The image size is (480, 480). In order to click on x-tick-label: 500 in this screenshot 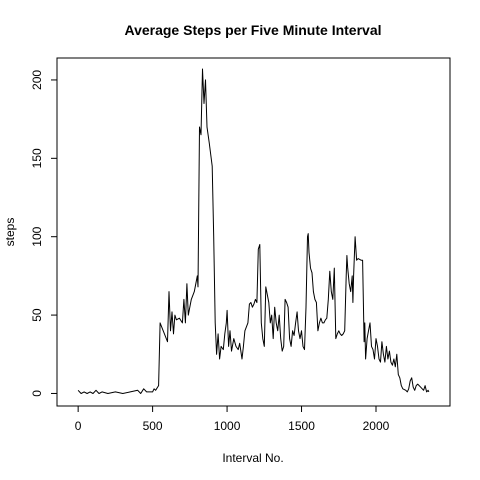, I will do `click(153, 426)`.